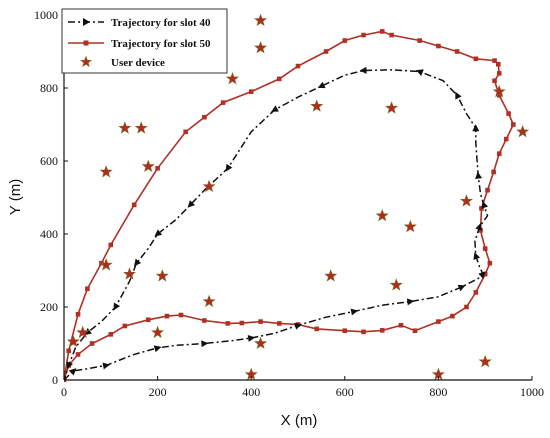 The width and height of the screenshot is (550, 438). I want to click on x-axis-title: X (m), so click(299, 420).